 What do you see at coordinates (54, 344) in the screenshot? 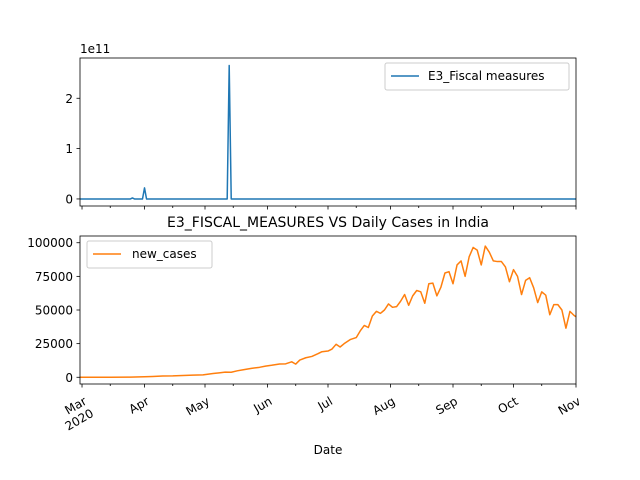
I see `bottom-y-tick-label: 25000` at bounding box center [54, 344].